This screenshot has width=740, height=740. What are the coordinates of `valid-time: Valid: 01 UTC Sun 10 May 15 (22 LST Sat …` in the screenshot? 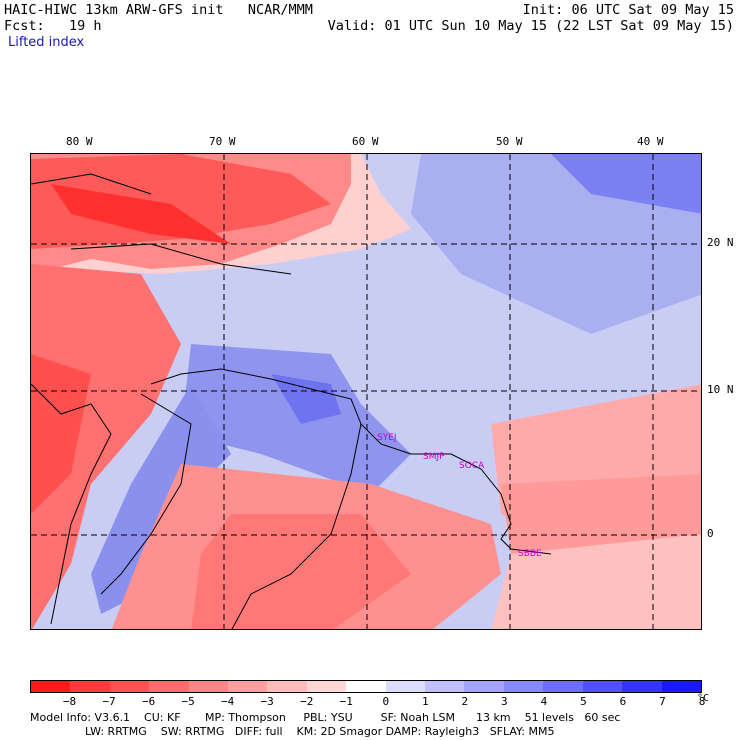 It's located at (530, 26).